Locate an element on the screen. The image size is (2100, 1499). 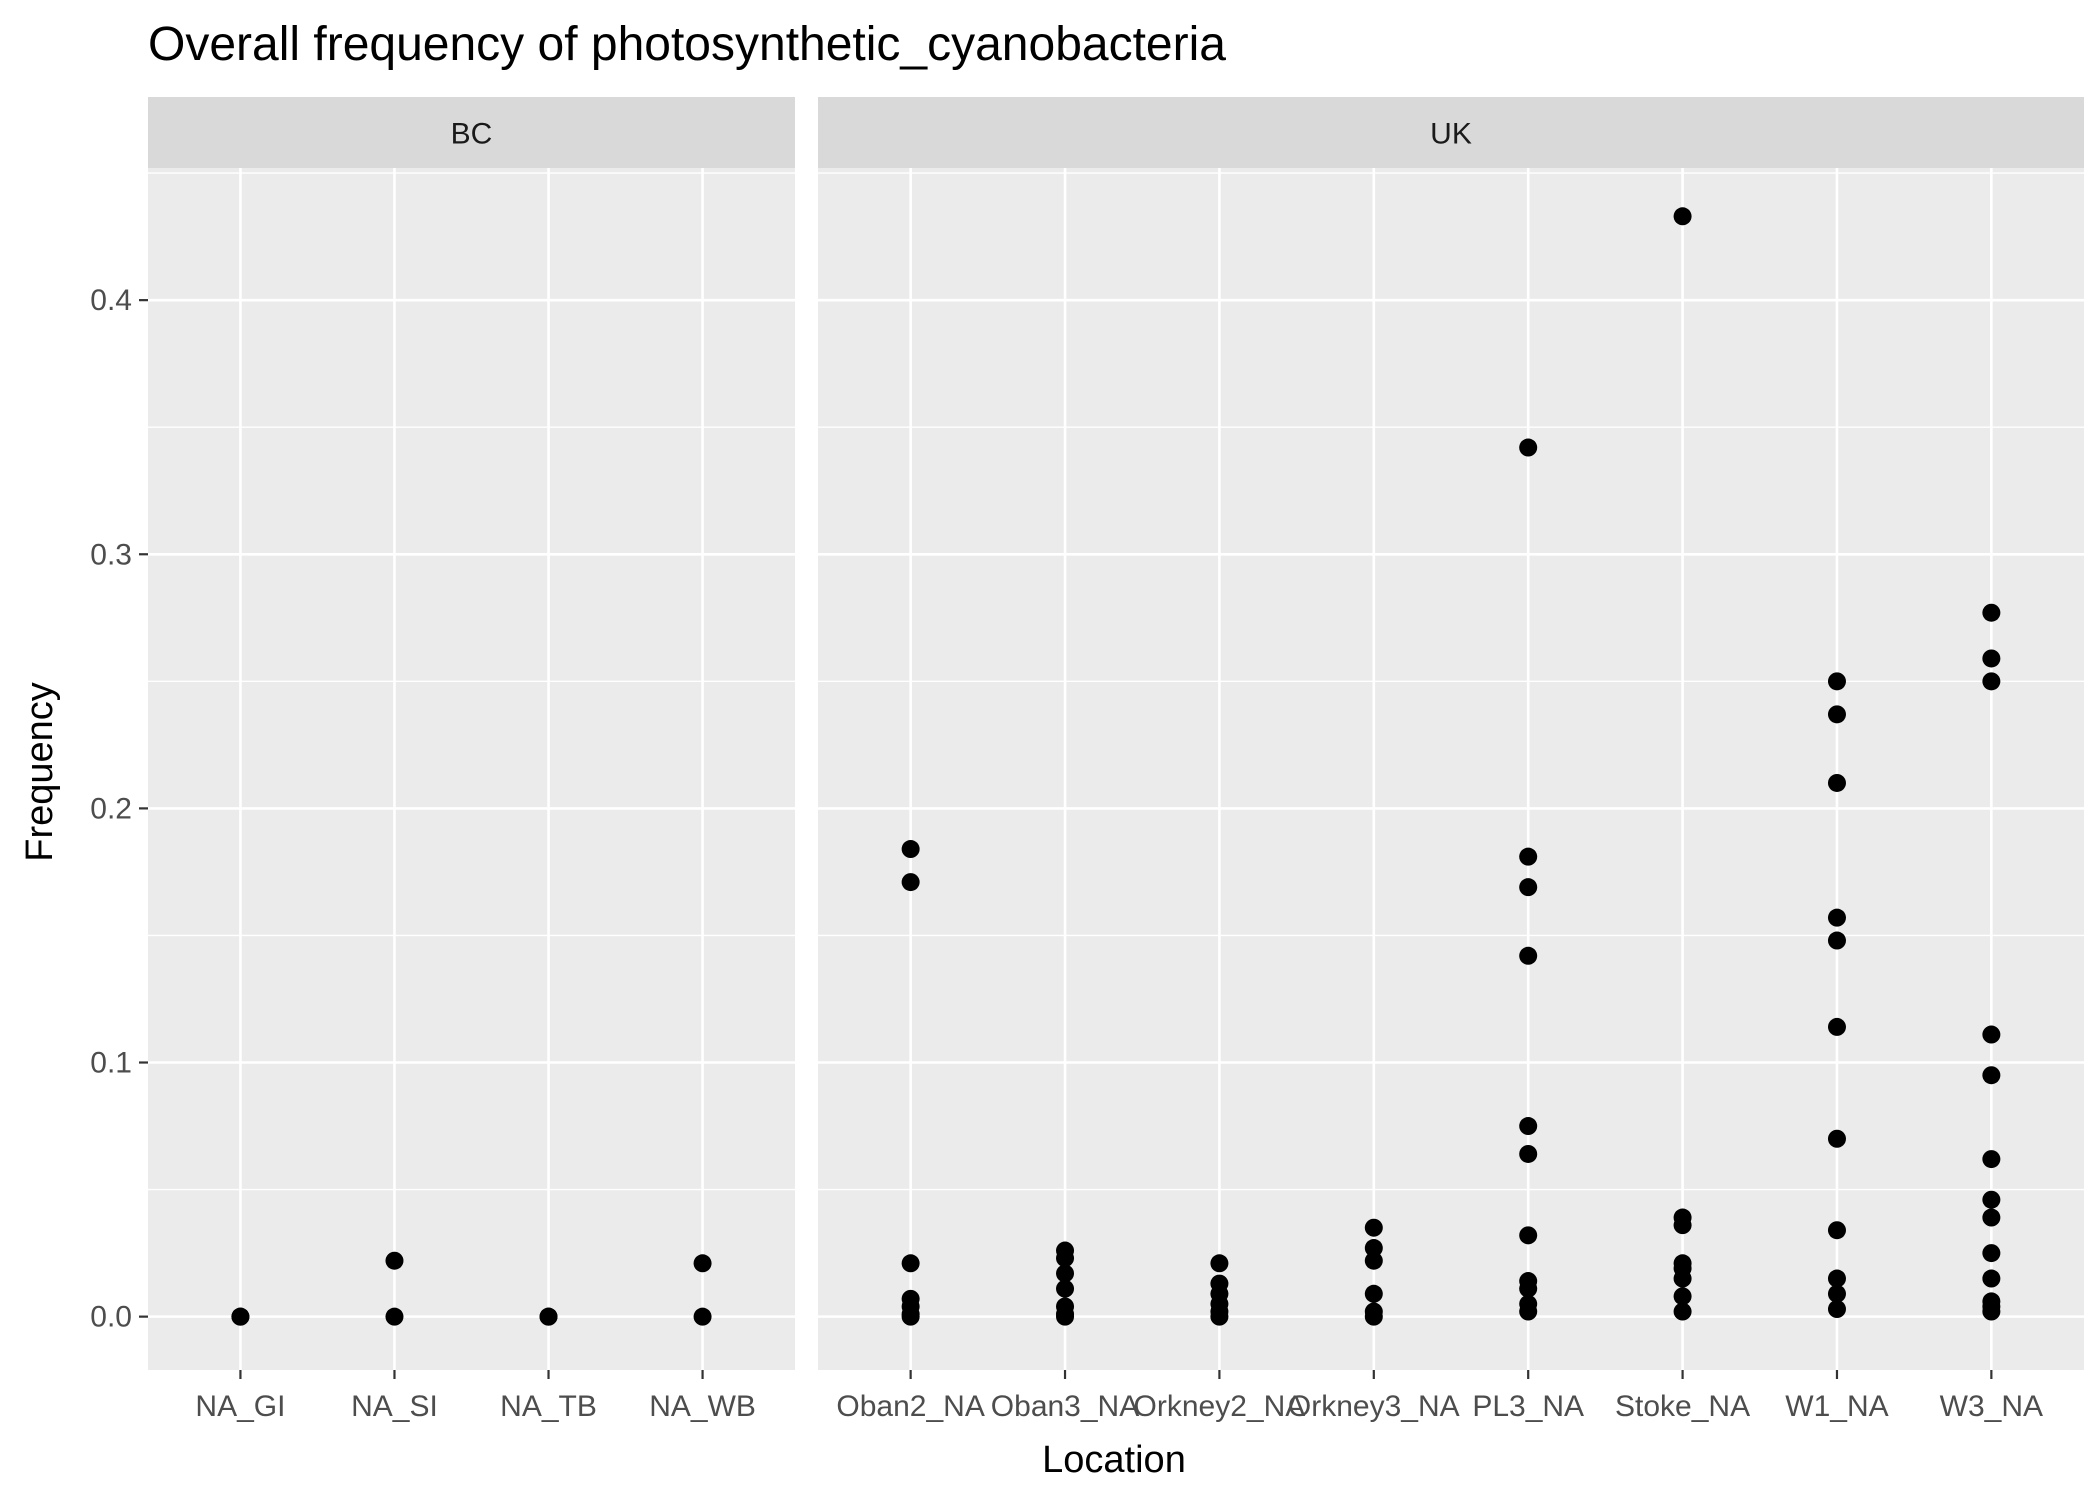
y-tick-label: 0.0 is located at coordinates (111, 1317).